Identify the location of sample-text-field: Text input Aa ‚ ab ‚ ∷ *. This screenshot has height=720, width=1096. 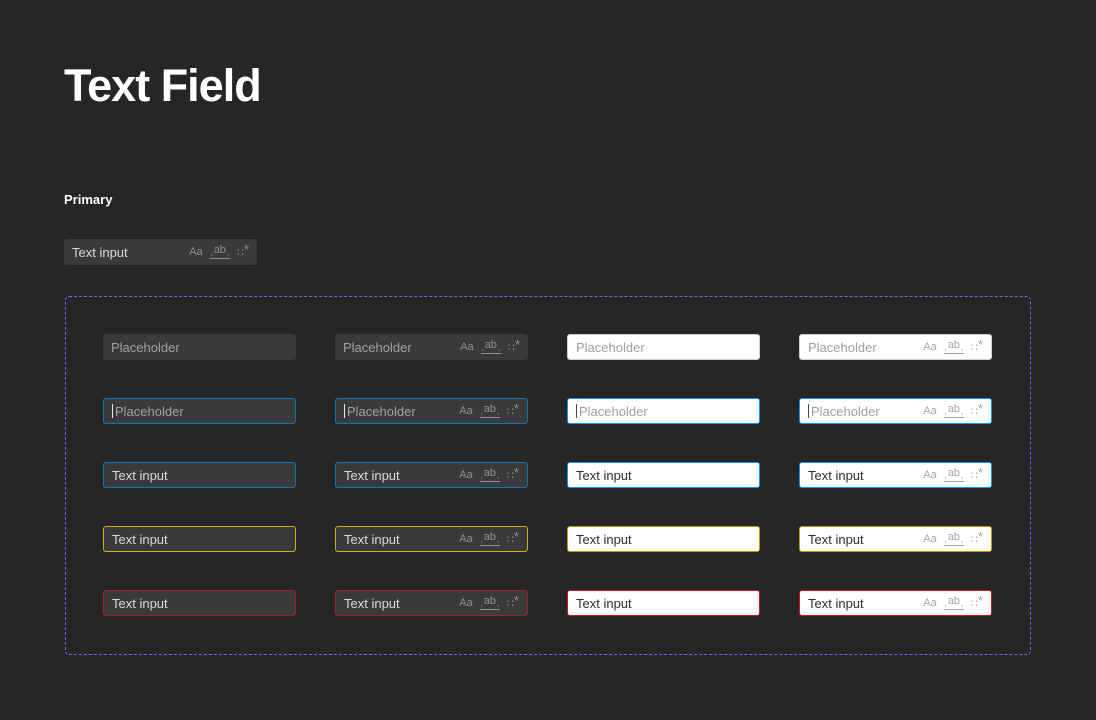
(160, 252).